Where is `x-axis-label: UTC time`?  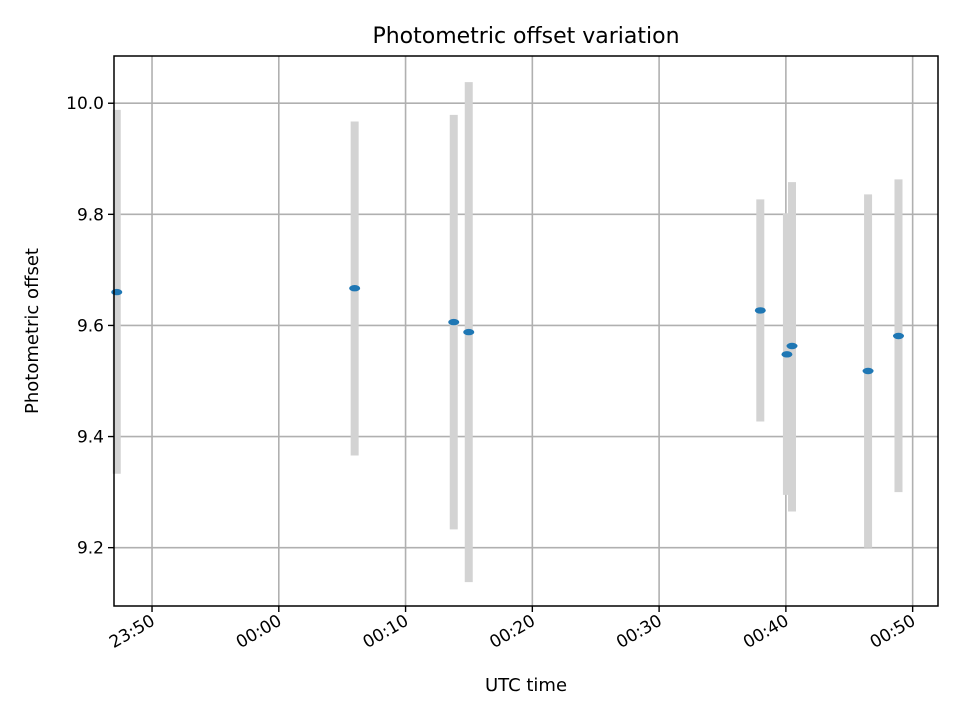 x-axis-label: UTC time is located at coordinates (526, 685).